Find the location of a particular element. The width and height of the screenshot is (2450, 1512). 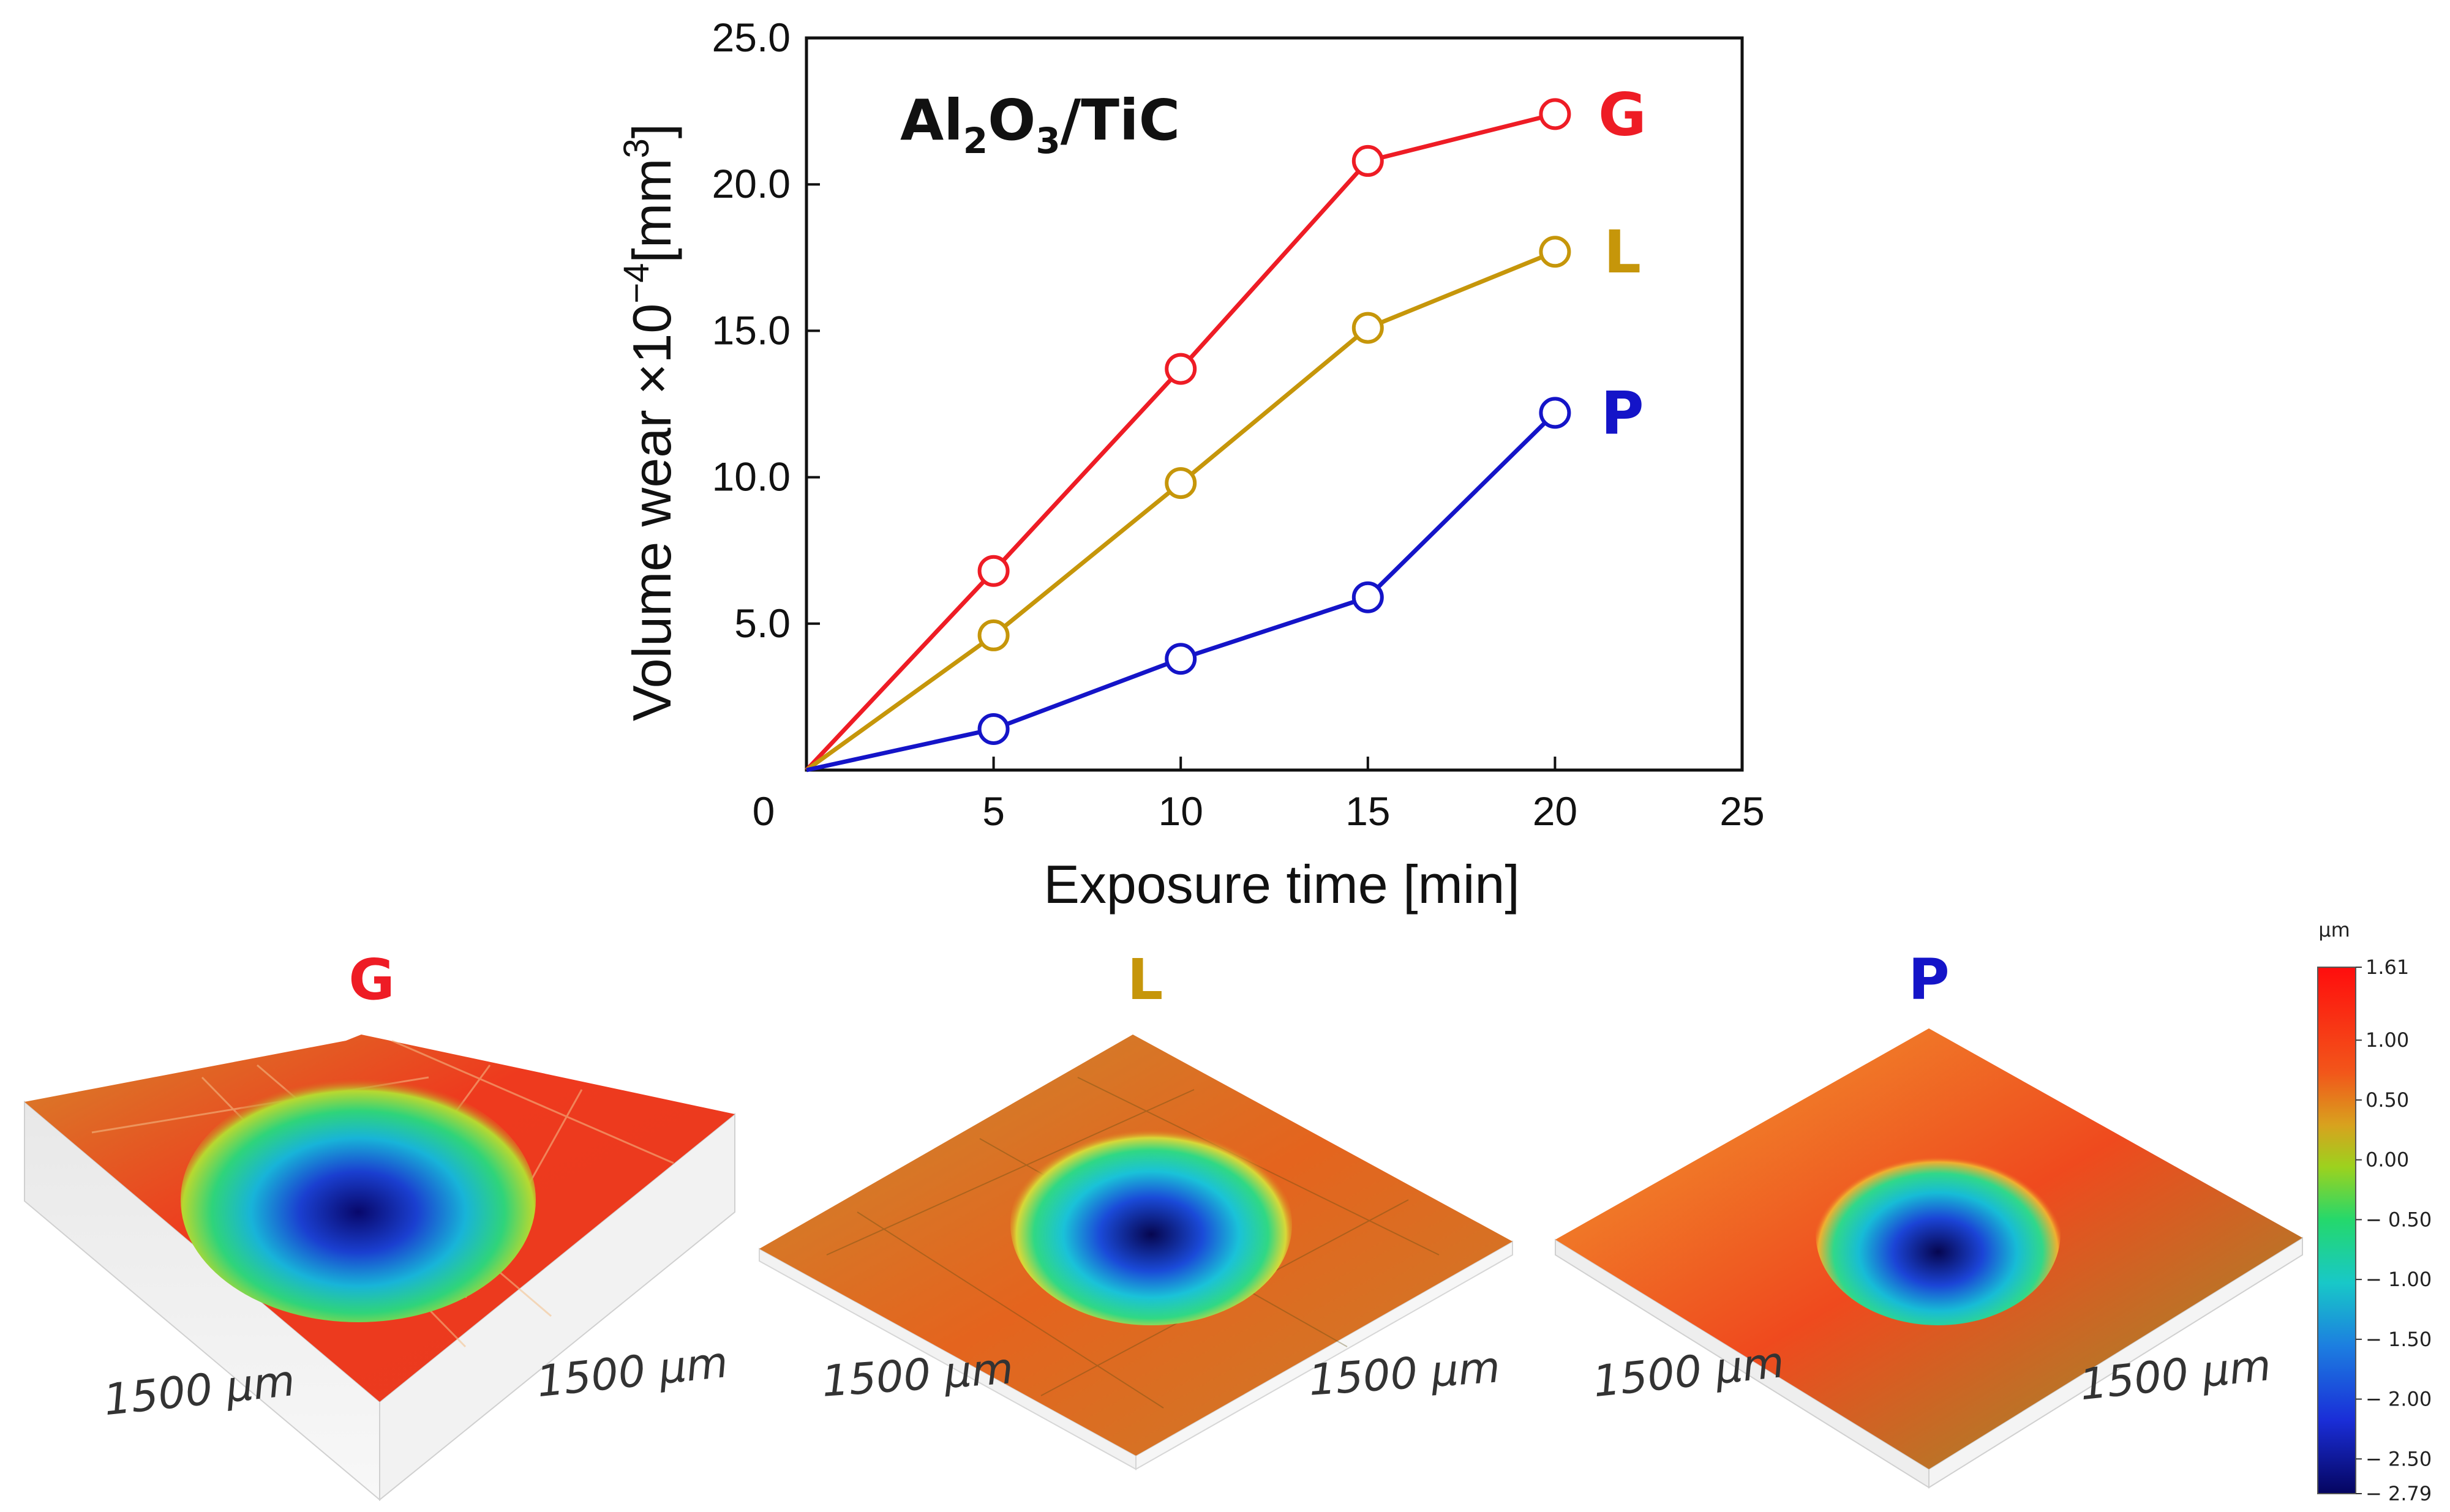

y-tick-label: 20.0 is located at coordinates (752, 183).